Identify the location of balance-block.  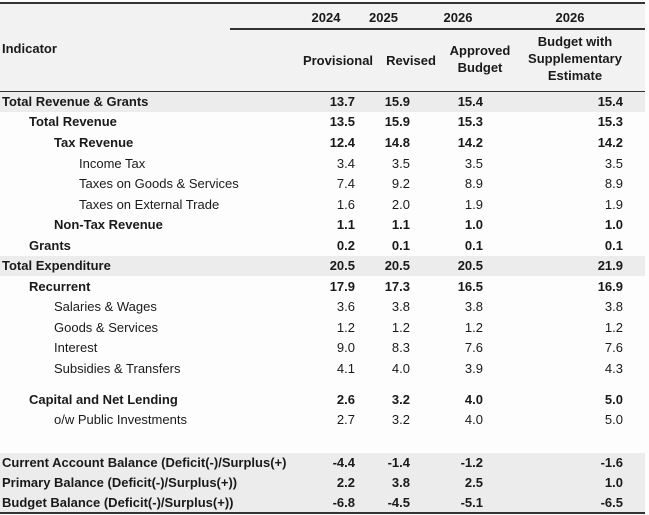
(322, 482).